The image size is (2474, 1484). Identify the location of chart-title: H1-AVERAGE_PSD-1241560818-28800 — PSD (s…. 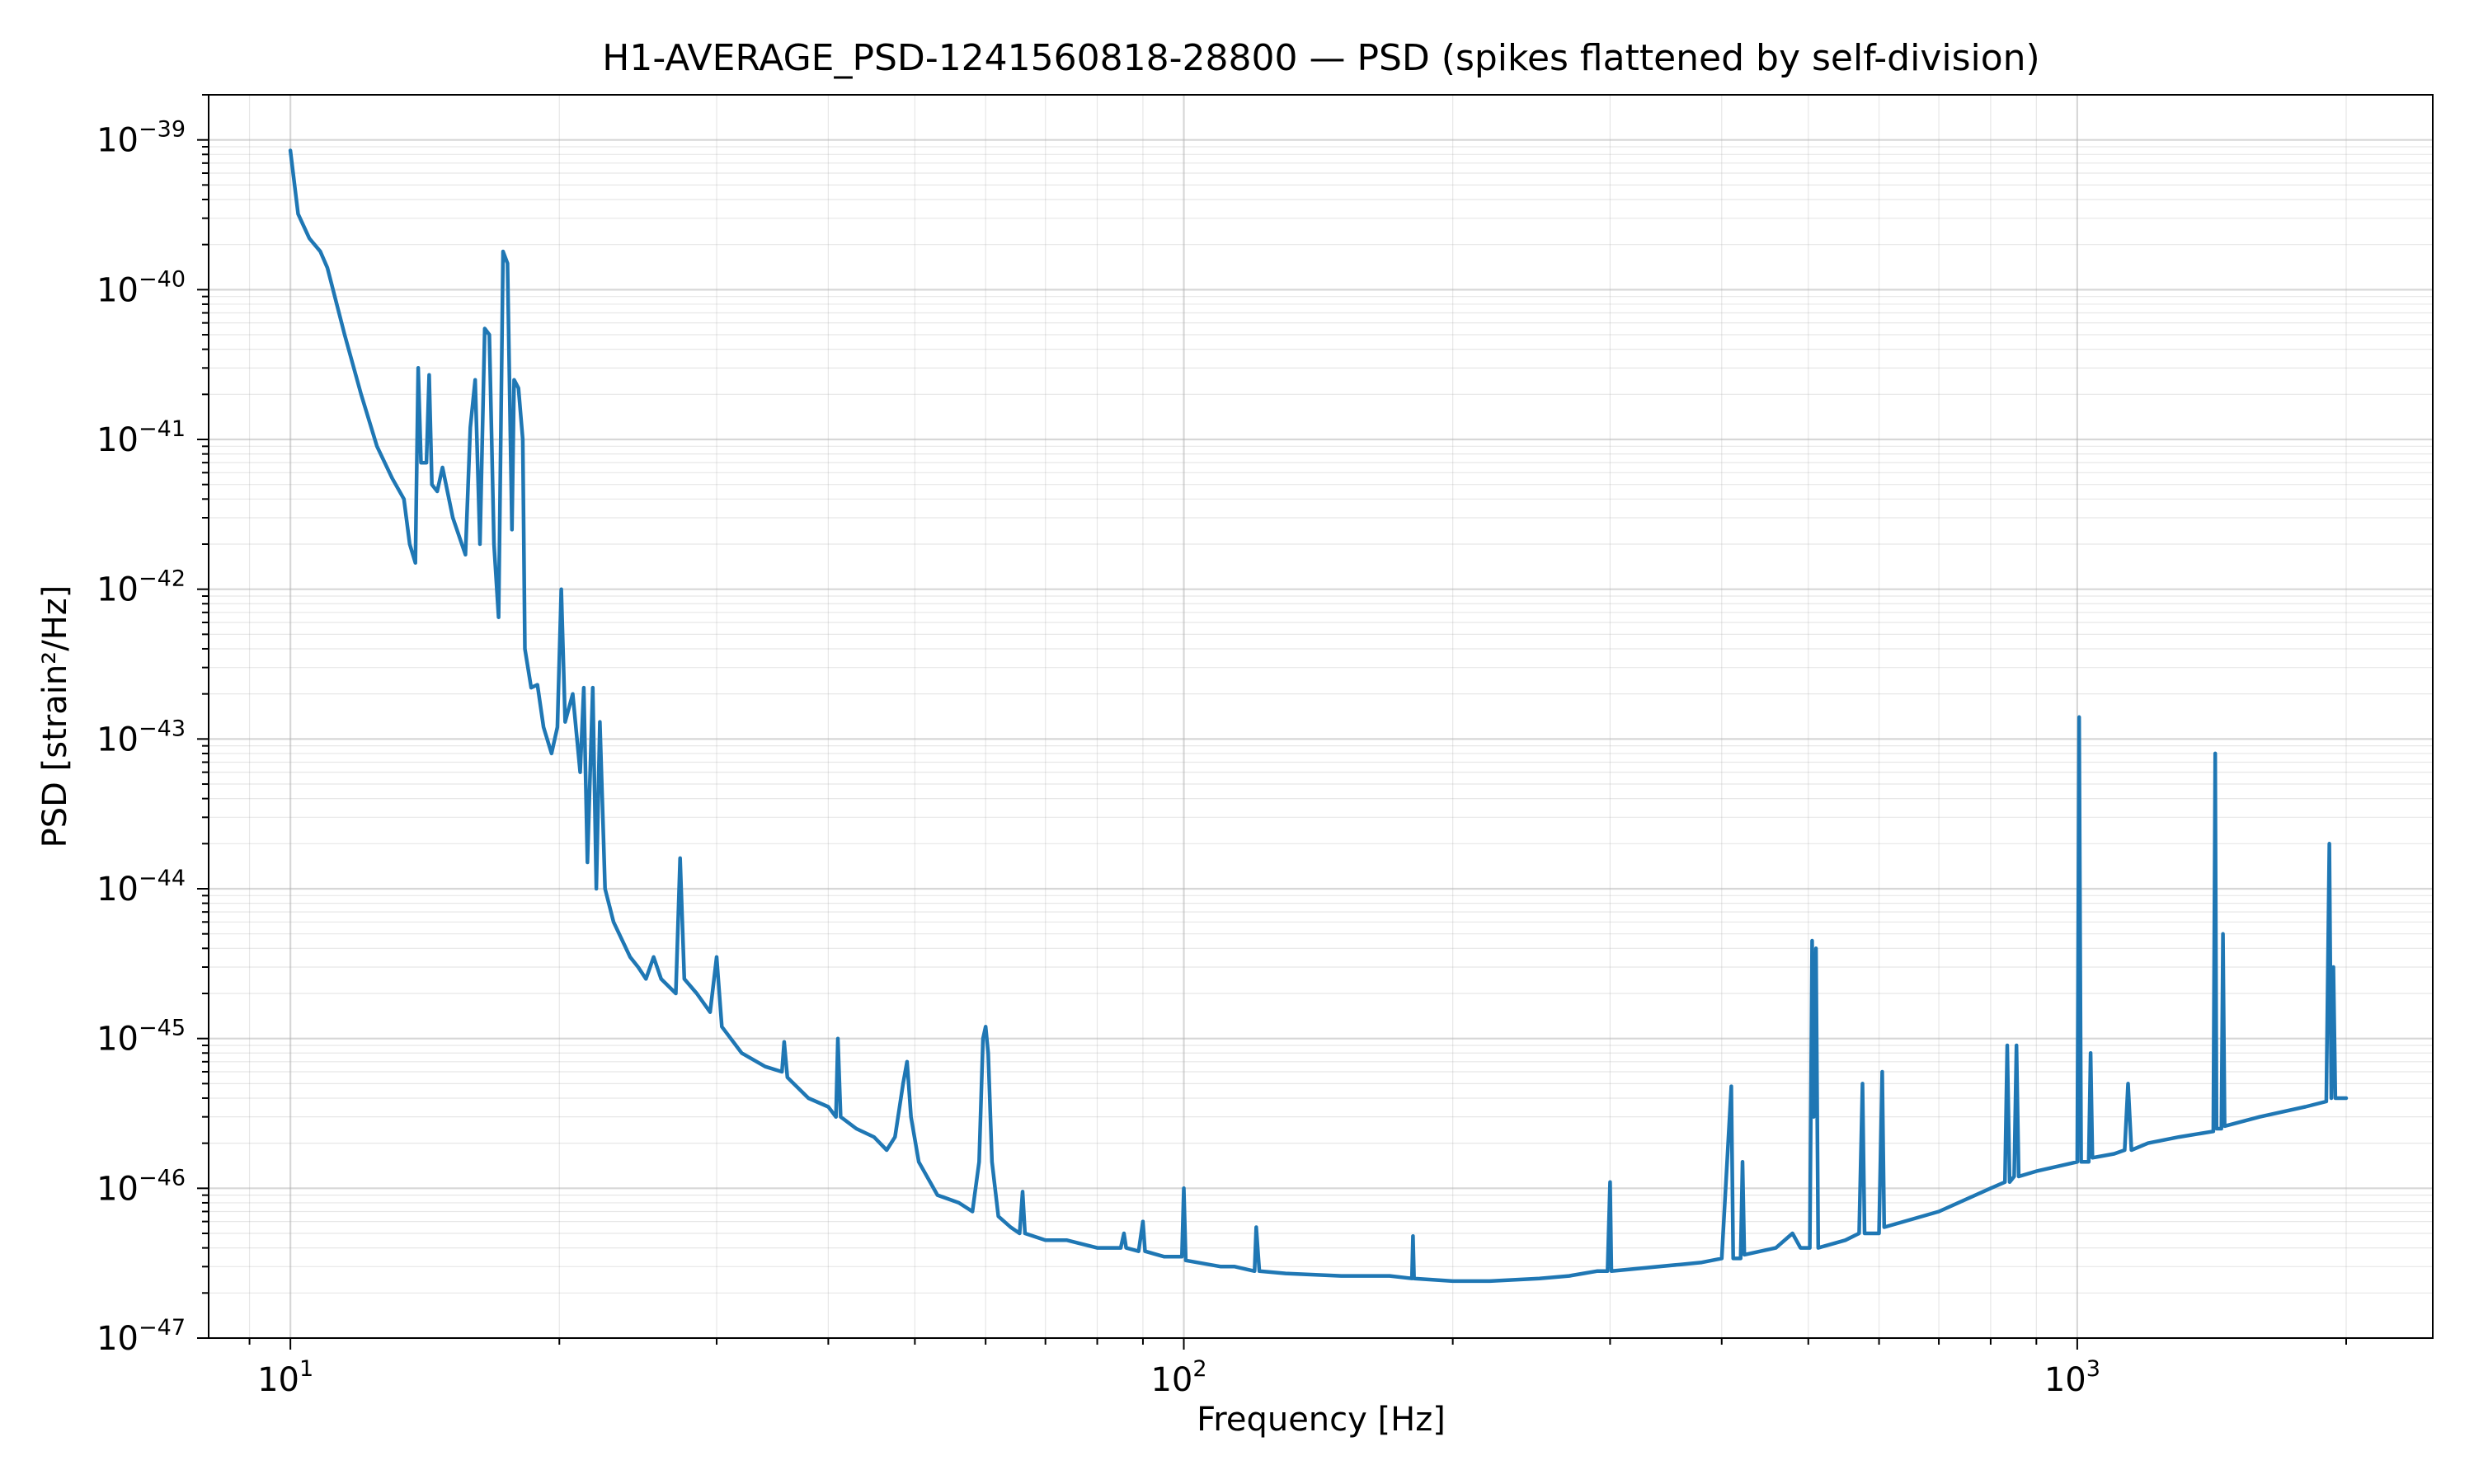
(1320, 58).